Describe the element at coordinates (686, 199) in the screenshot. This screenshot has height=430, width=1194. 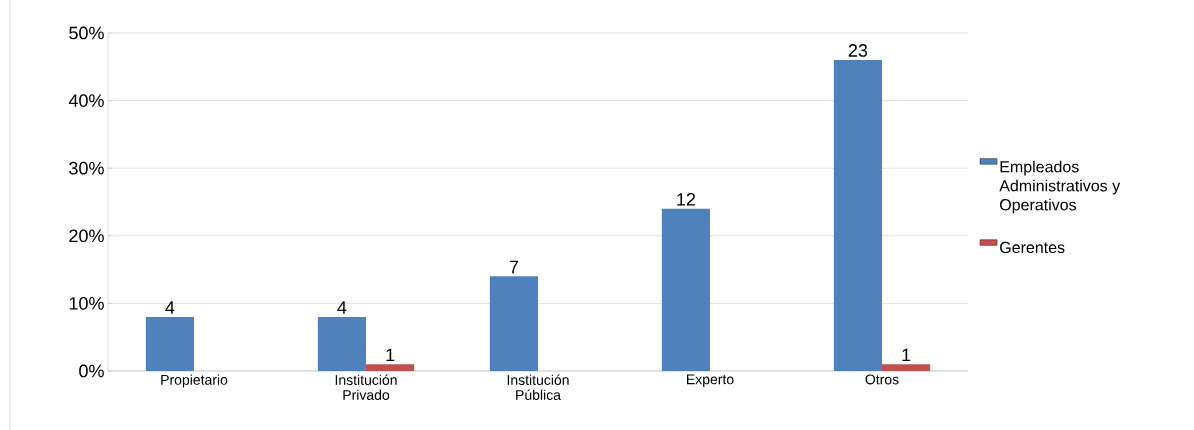
I see `annotation: 12` at that location.